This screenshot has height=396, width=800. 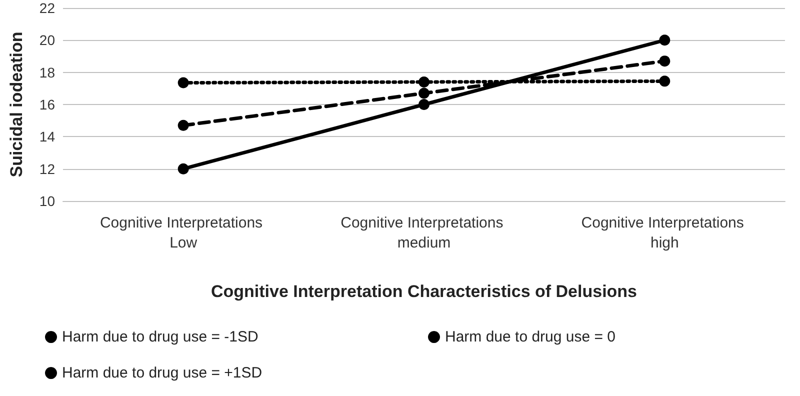 I want to click on y-axis-title: Suicidal iodeation, so click(x=16, y=105).